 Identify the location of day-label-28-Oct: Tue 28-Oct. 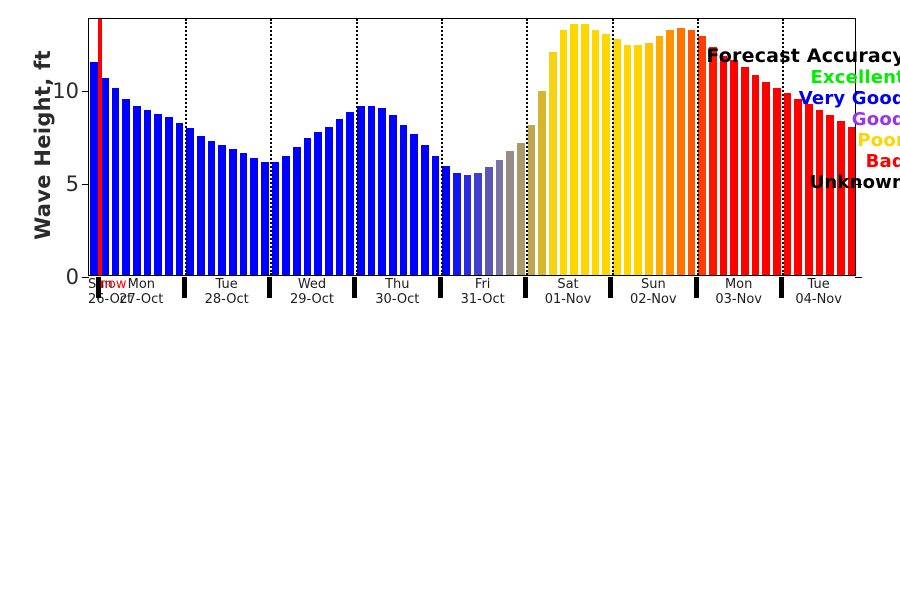
(226, 292).